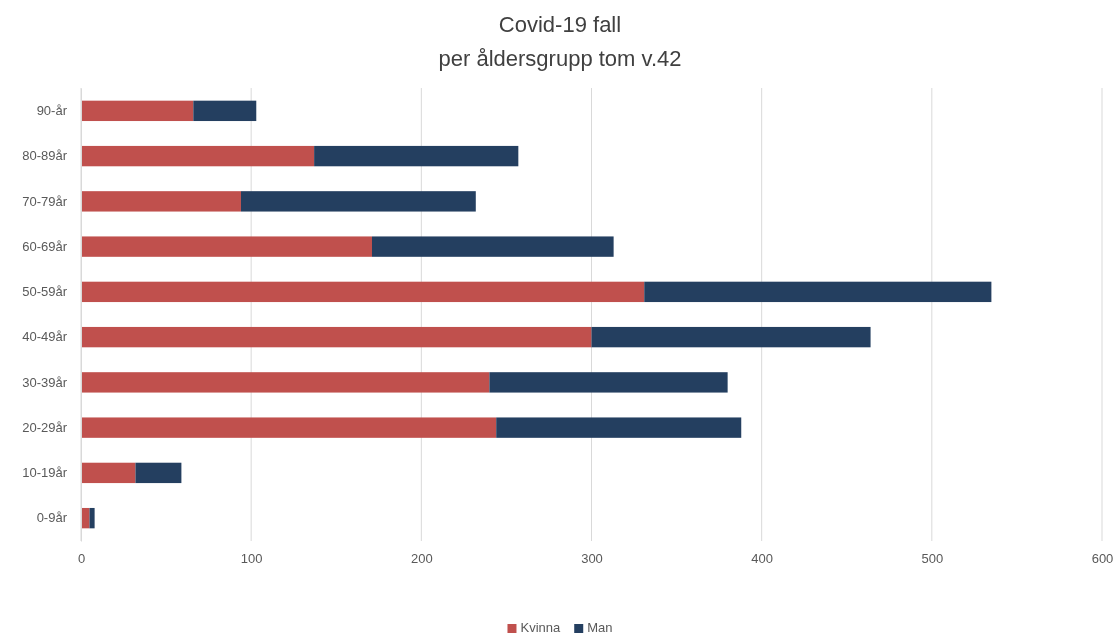 The width and height of the screenshot is (1120, 636). What do you see at coordinates (560, 24) in the screenshot?
I see `chart-title: Covid-19 fall` at bounding box center [560, 24].